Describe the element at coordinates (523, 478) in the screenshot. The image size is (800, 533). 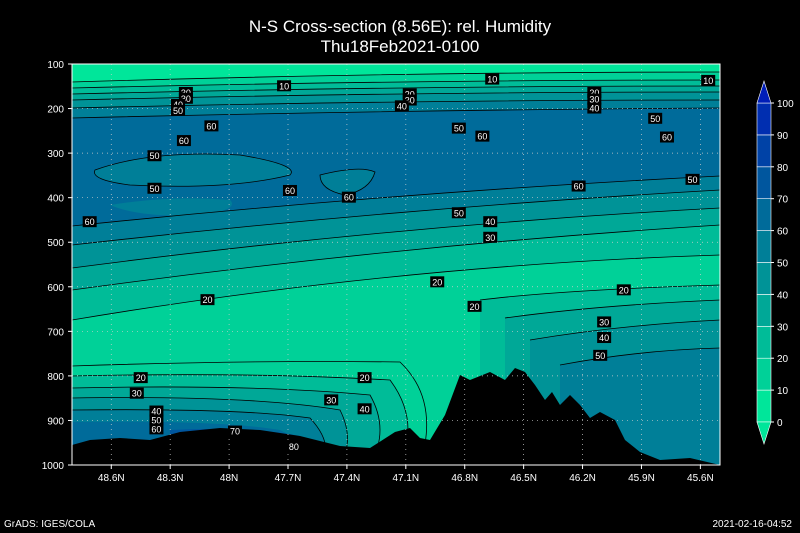
I see `x-tick-label: 46.5N` at that location.